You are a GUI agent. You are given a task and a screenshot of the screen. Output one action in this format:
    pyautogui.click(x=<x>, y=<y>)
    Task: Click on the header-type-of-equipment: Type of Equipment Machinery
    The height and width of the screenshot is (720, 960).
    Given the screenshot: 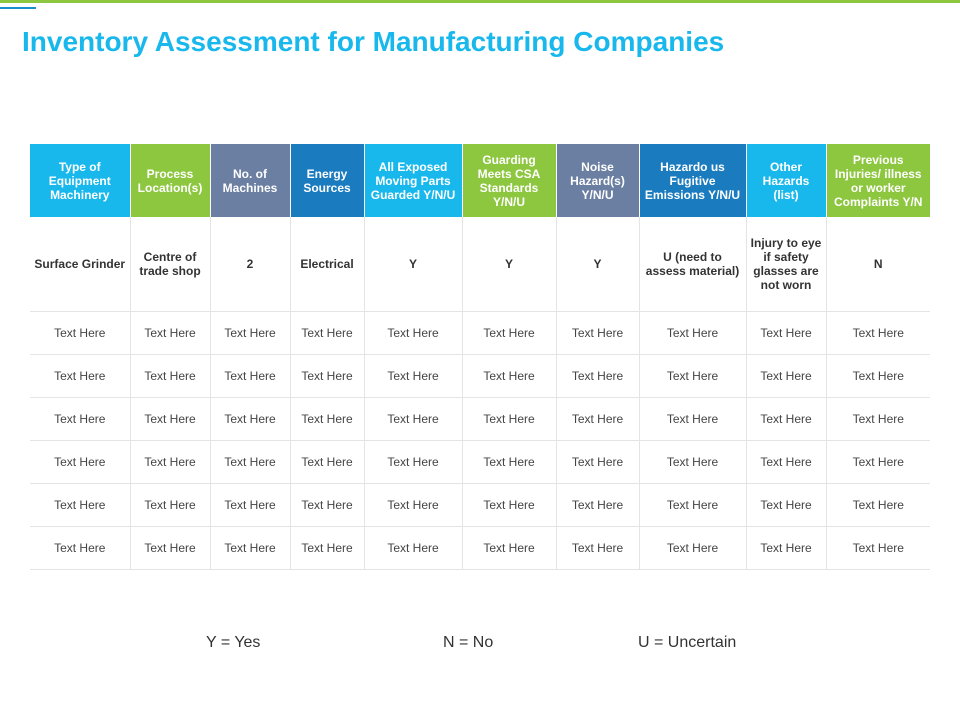 What is the action you would take?
    pyautogui.click(x=80, y=180)
    